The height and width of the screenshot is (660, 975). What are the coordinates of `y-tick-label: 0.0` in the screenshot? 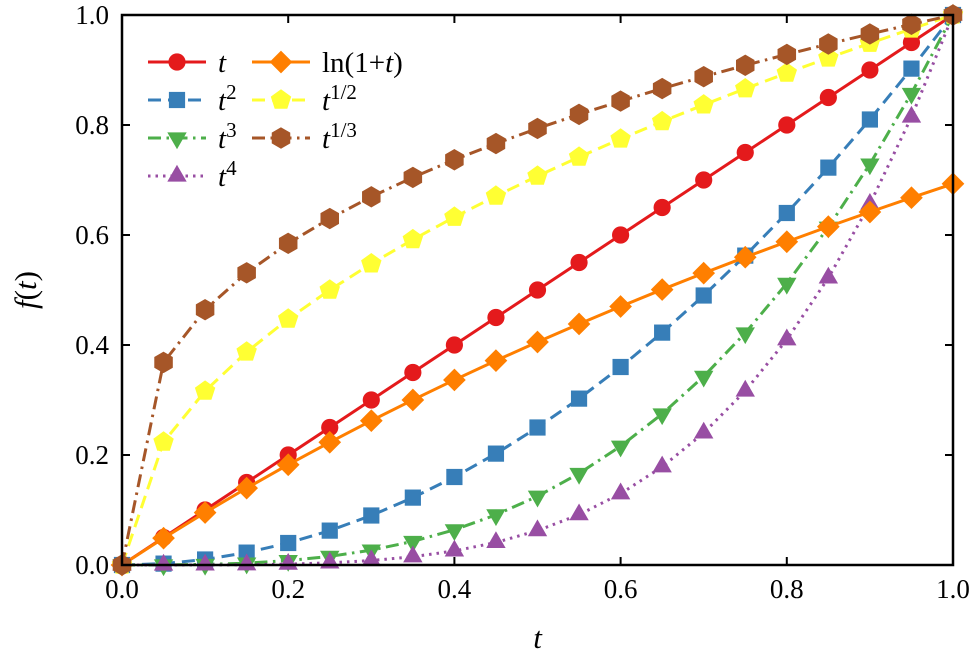 It's located at (92, 565).